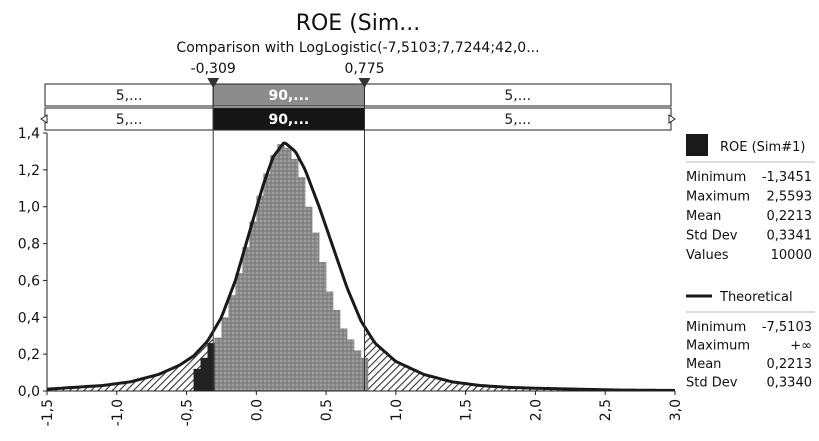 The height and width of the screenshot is (441, 819). What do you see at coordinates (712, 383) in the screenshot?
I see `theoretical-stat-label: Std Dev` at bounding box center [712, 383].